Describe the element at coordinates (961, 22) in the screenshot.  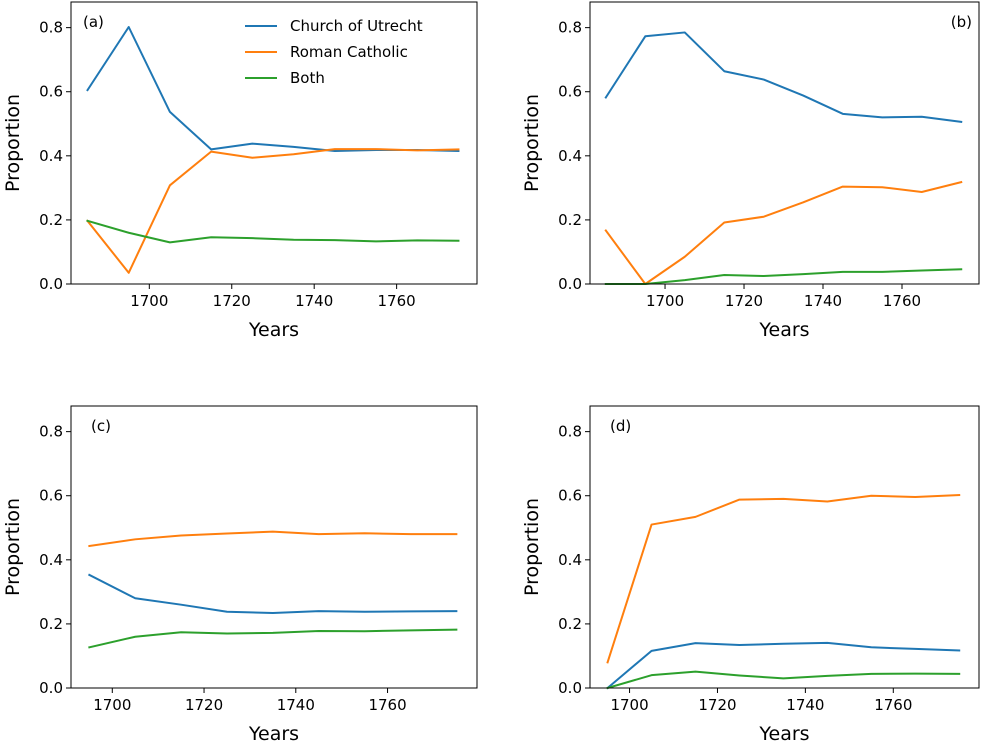
I see `panel-label: (b)` at that location.